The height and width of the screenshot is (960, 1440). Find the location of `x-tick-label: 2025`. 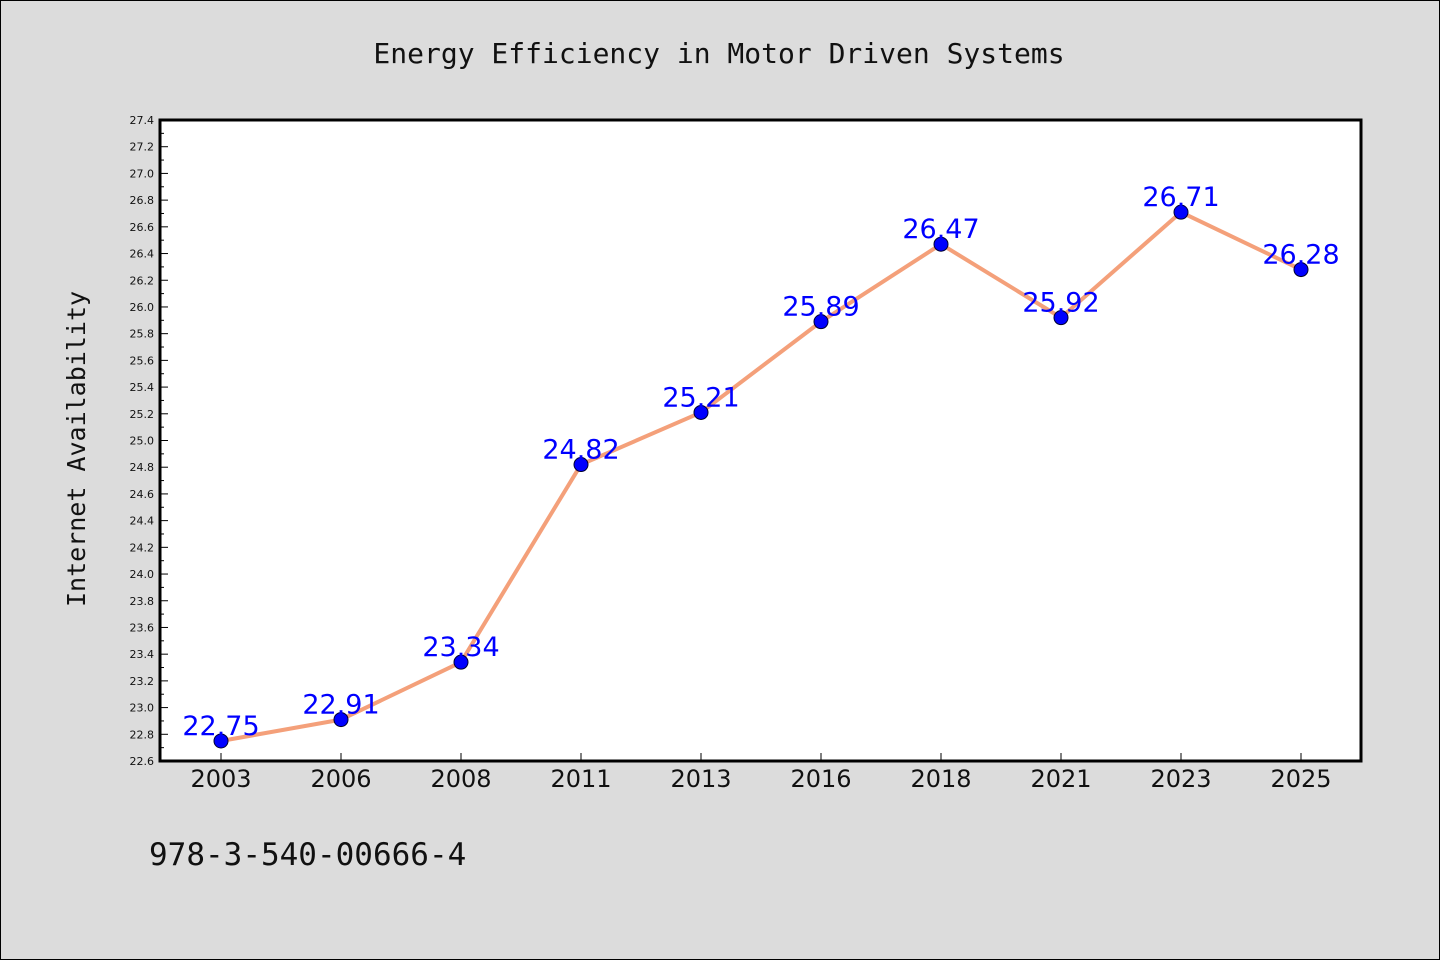

x-tick-label: 2025 is located at coordinates (1300, 779).